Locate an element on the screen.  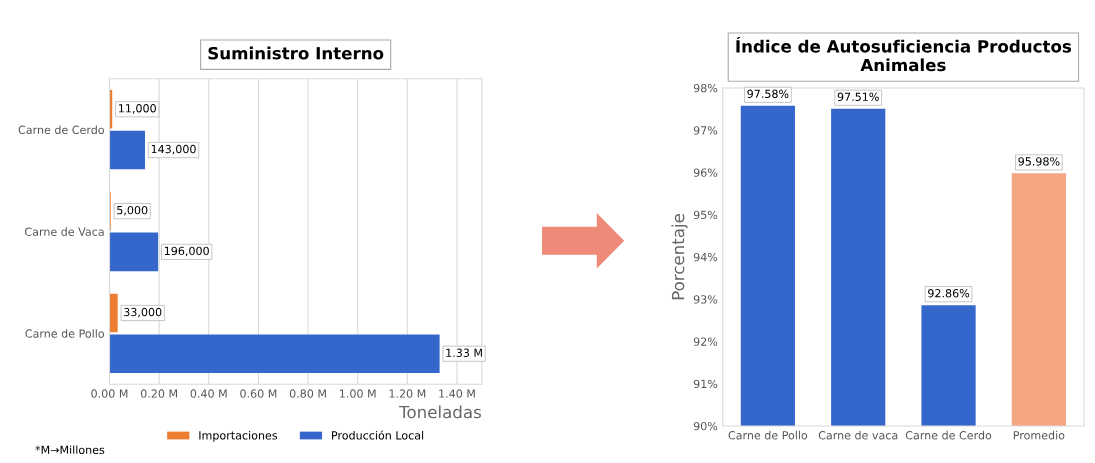
data-label: 95.98% is located at coordinates (1039, 161).